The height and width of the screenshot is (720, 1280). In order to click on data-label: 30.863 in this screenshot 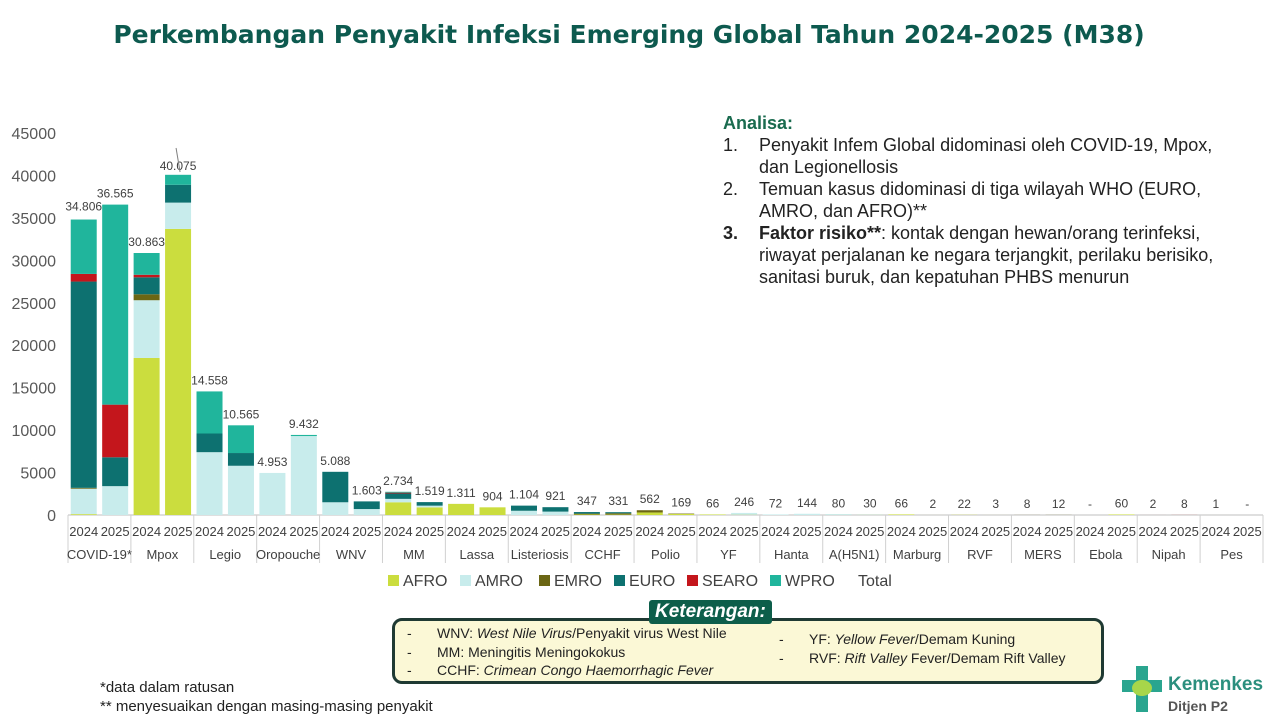, I will do `click(146, 242)`.